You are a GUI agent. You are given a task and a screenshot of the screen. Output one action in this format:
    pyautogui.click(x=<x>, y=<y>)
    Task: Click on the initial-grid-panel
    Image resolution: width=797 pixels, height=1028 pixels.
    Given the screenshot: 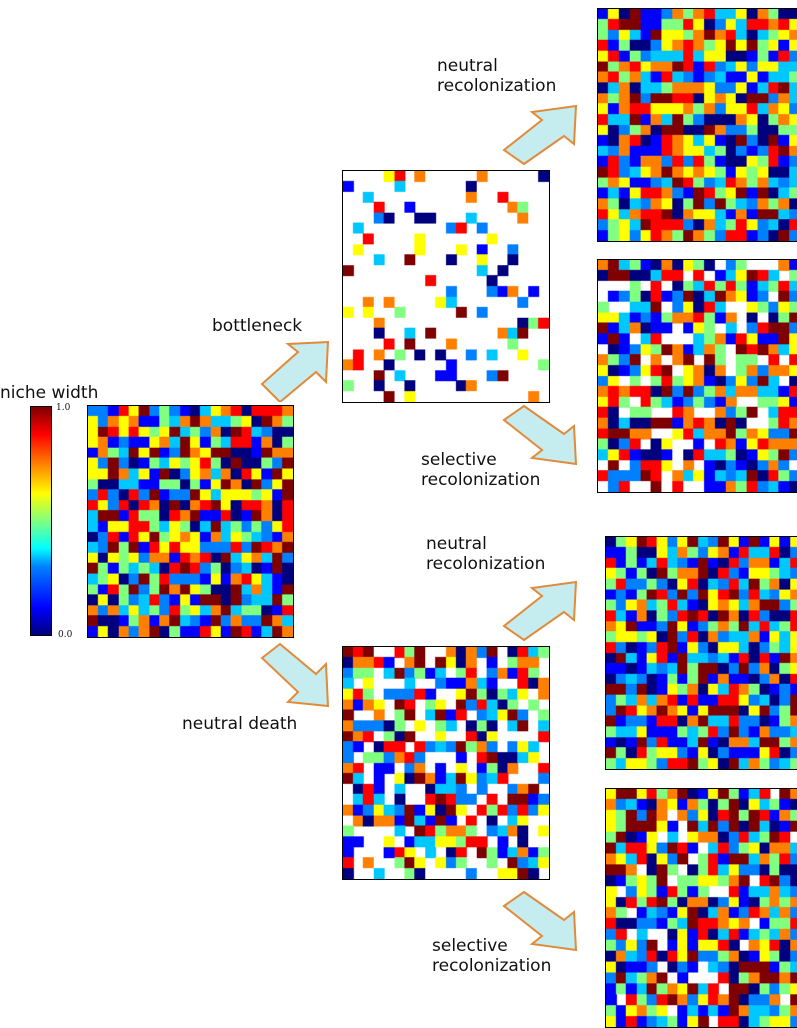 What is the action you would take?
    pyautogui.click(x=190, y=521)
    